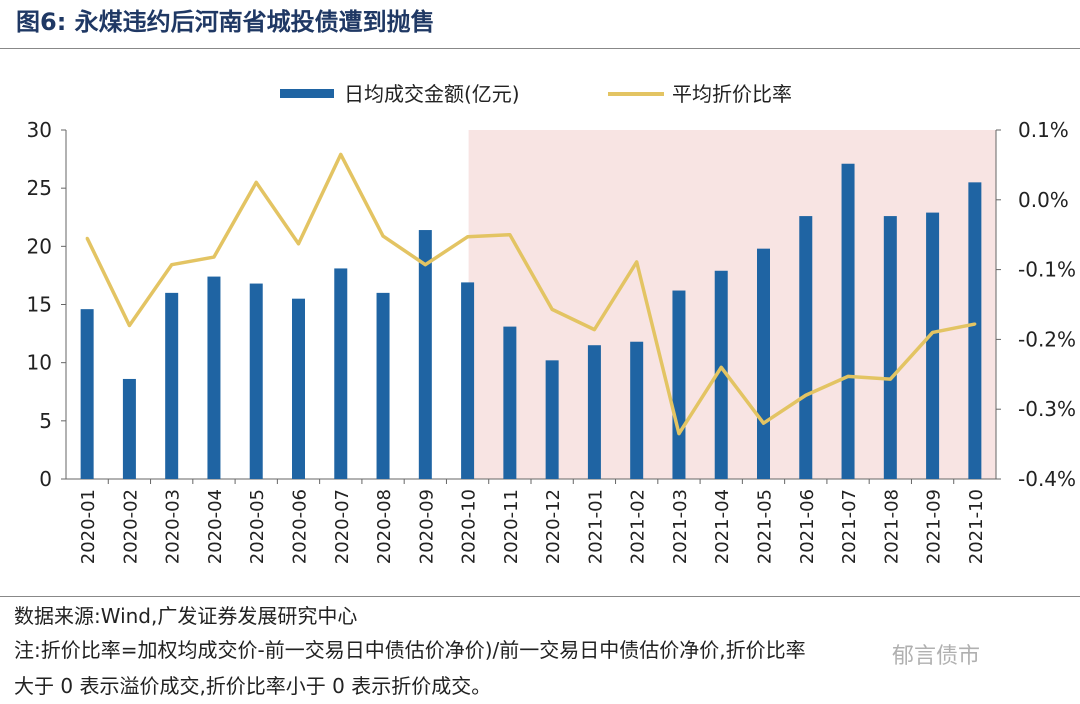  Describe the element at coordinates (1047, 409) in the screenshot. I see `right-tick-label: -0.3%` at that location.